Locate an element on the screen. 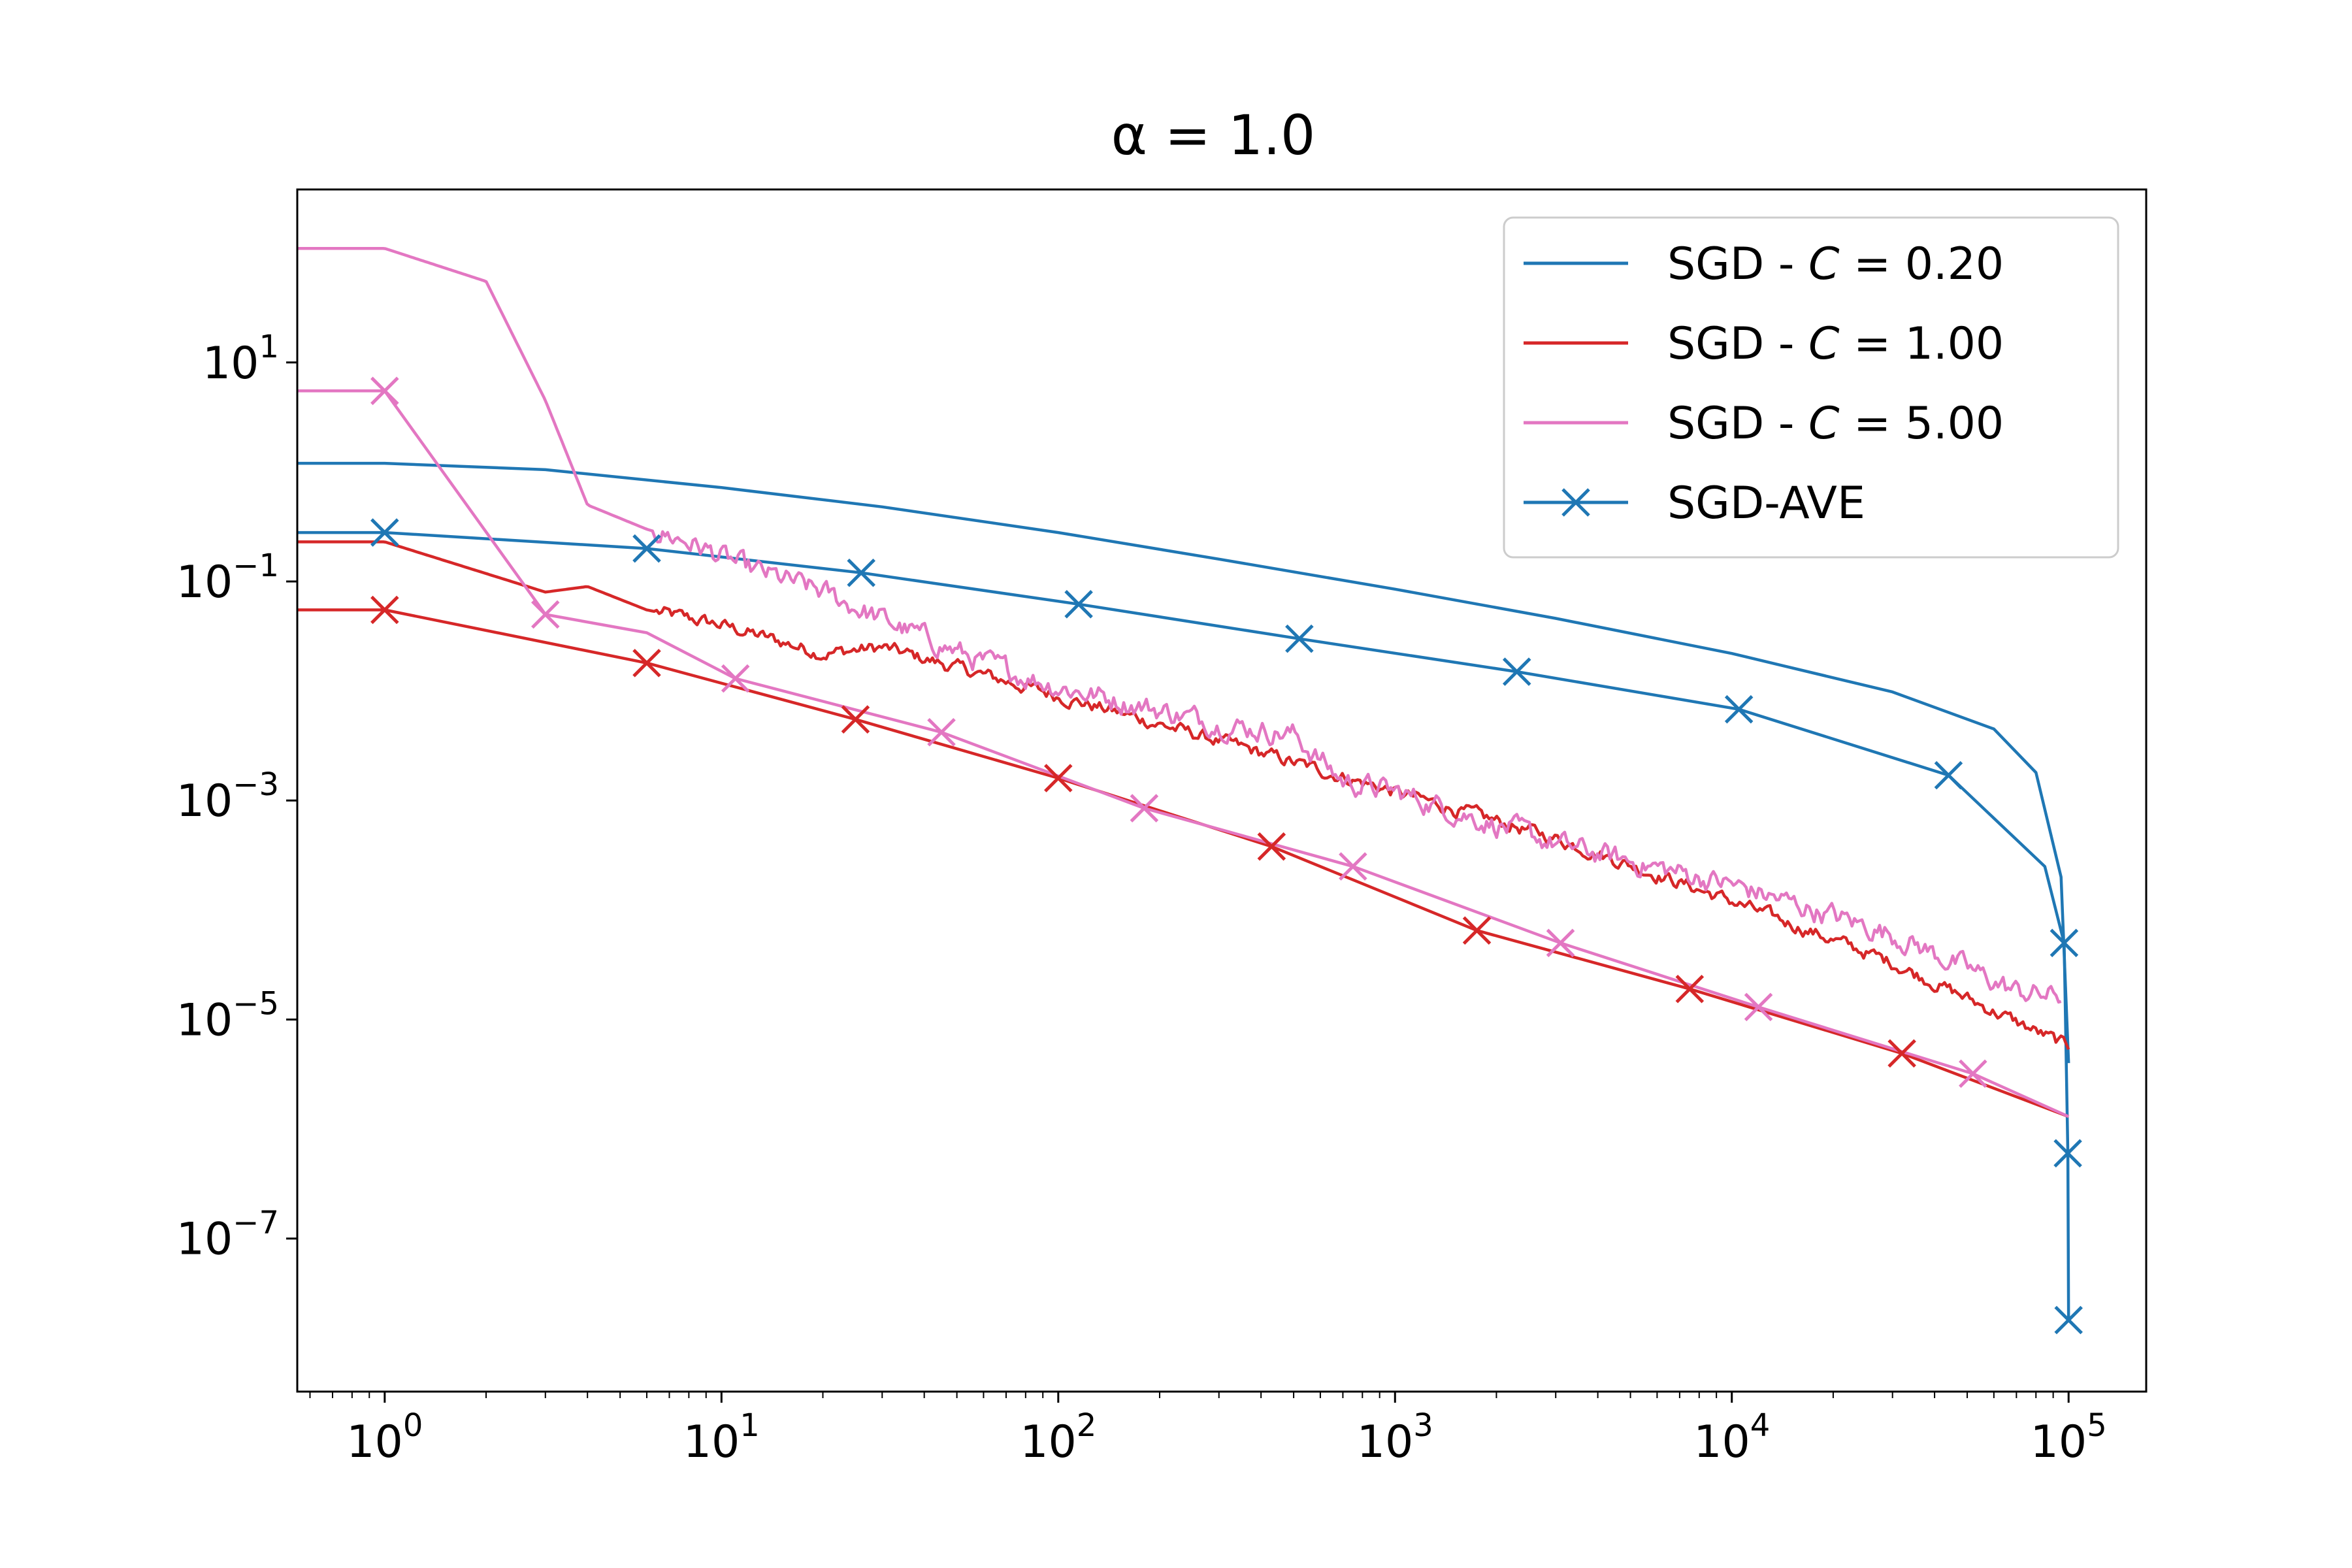 The height and width of the screenshot is (1568, 2352). y-tick-label: 10⁻¹ is located at coordinates (227, 577).